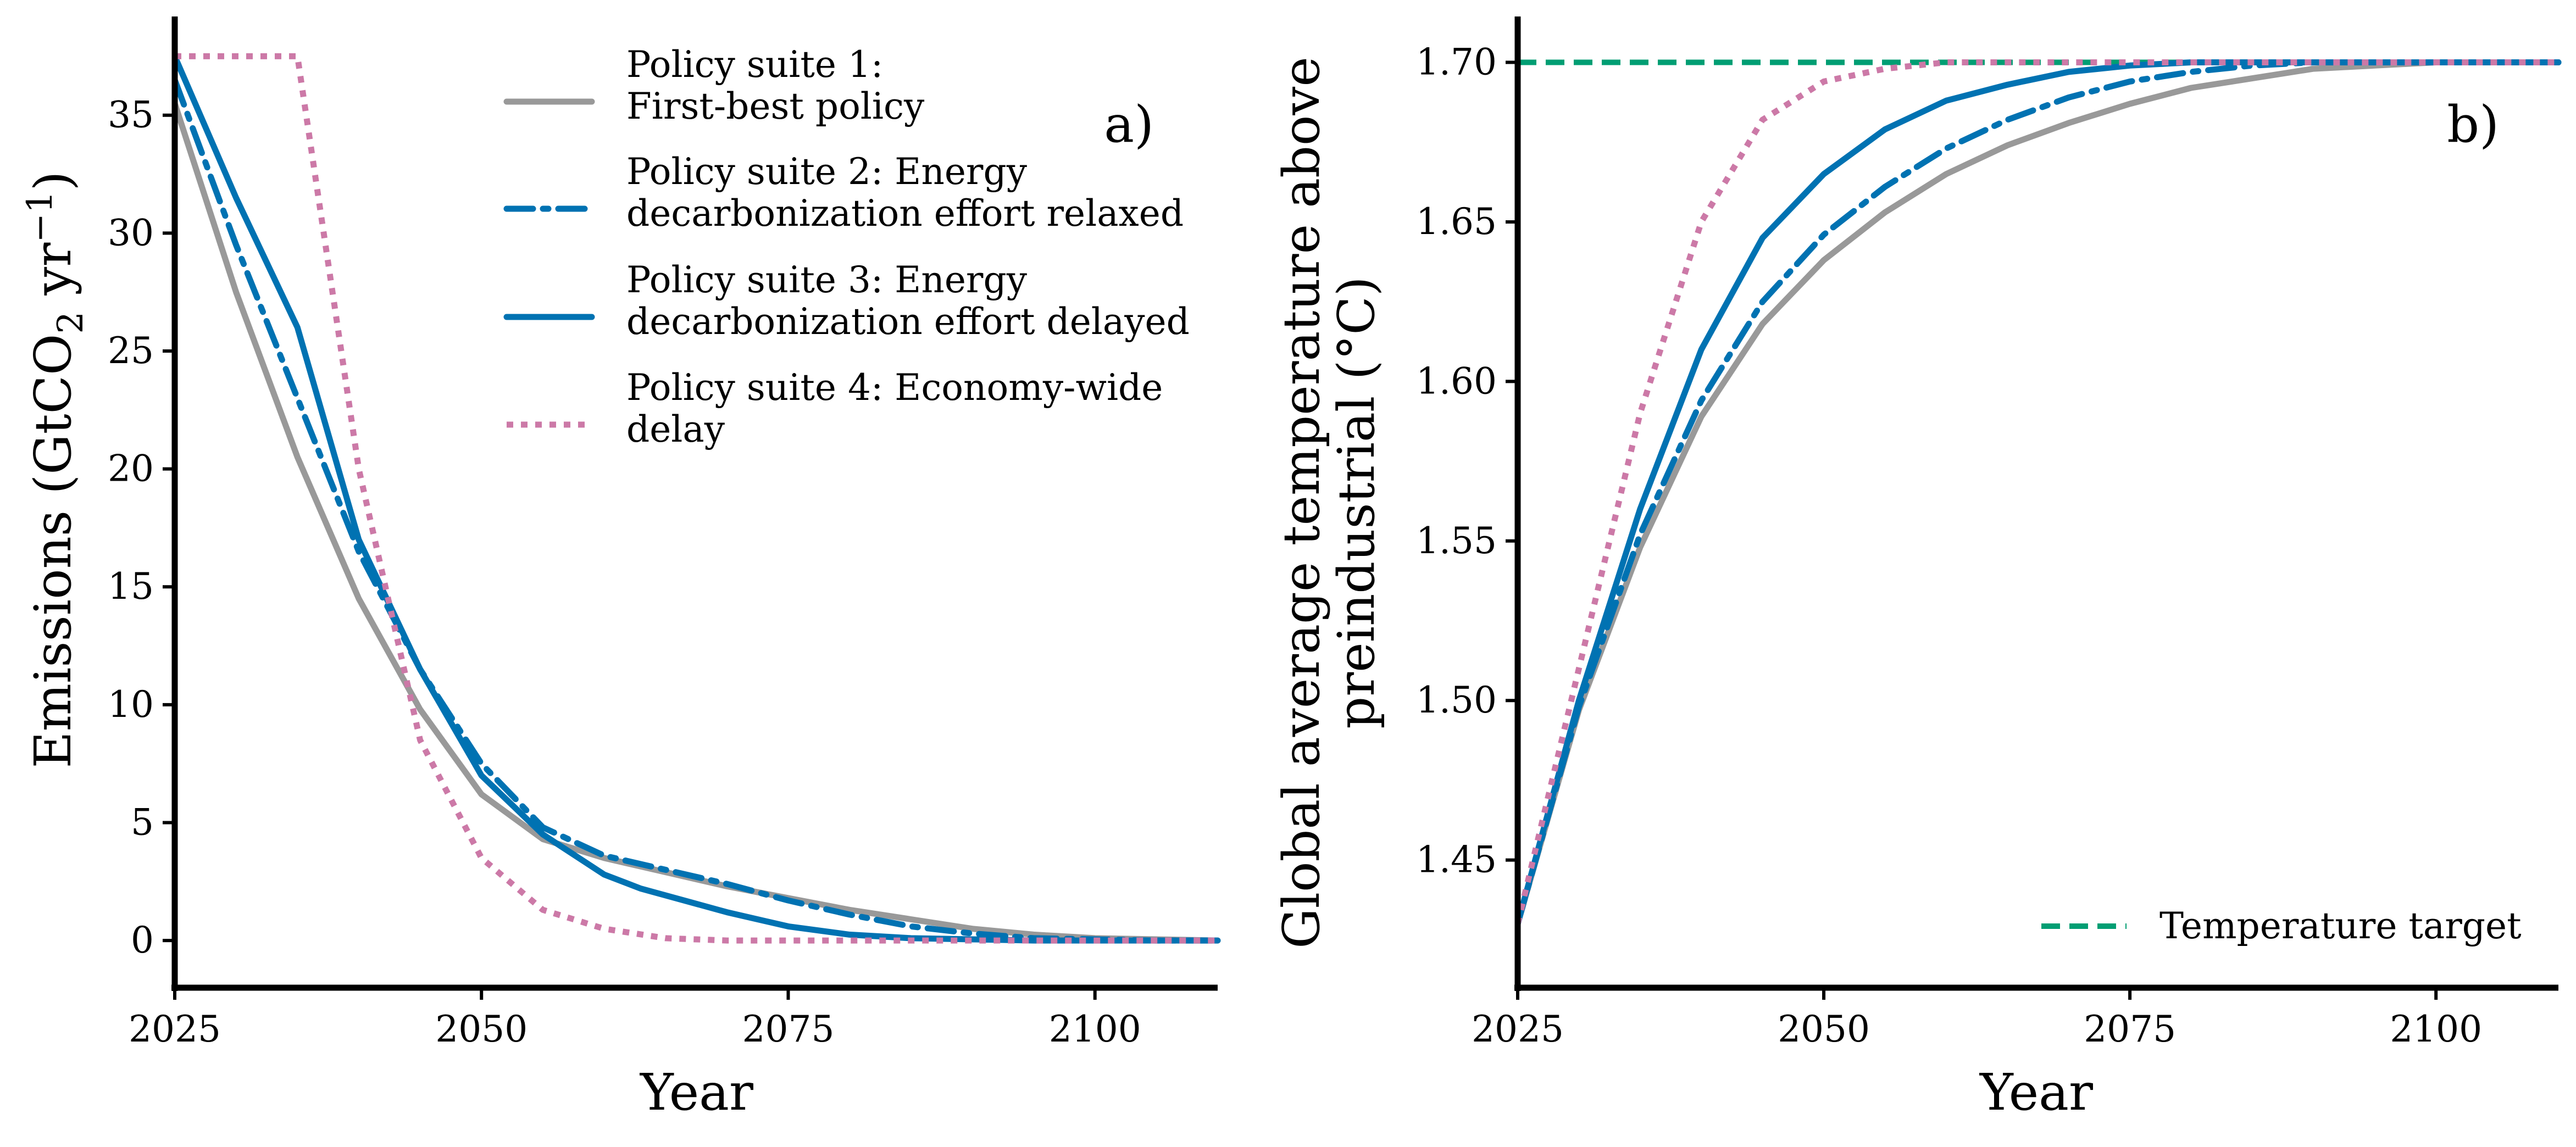 The image size is (2576, 1147). Describe the element at coordinates (1129, 124) in the screenshot. I see `panel-a-label: a)` at that location.